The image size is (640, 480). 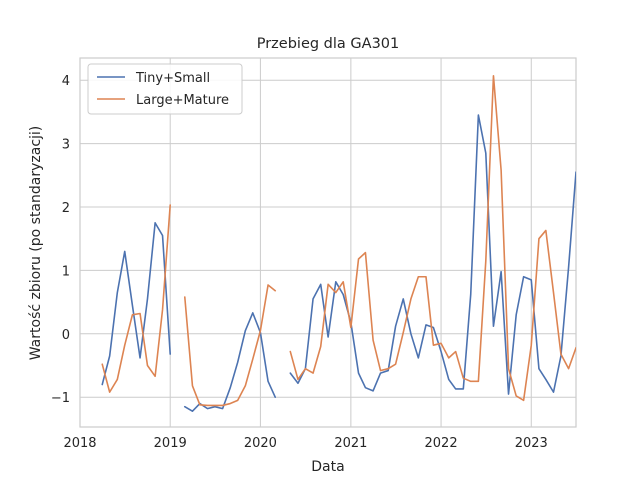 What do you see at coordinates (170, 443) in the screenshot?
I see `x-tick-label: 2019` at bounding box center [170, 443].